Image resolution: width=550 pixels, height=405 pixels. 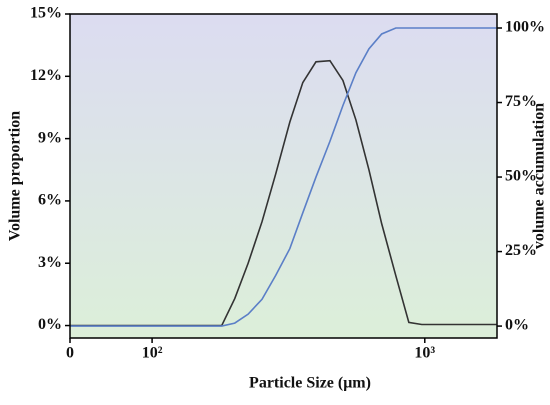 What do you see at coordinates (525, 27) in the screenshot?
I see `y2-tick-label: 100%` at bounding box center [525, 27].